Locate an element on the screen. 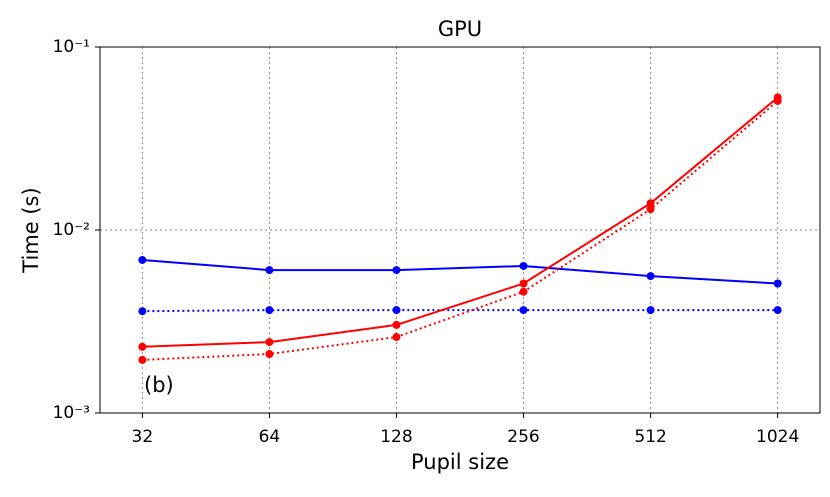 Image resolution: width=830 pixels, height=497 pixels. x-tick-label: 128 is located at coordinates (396, 437).